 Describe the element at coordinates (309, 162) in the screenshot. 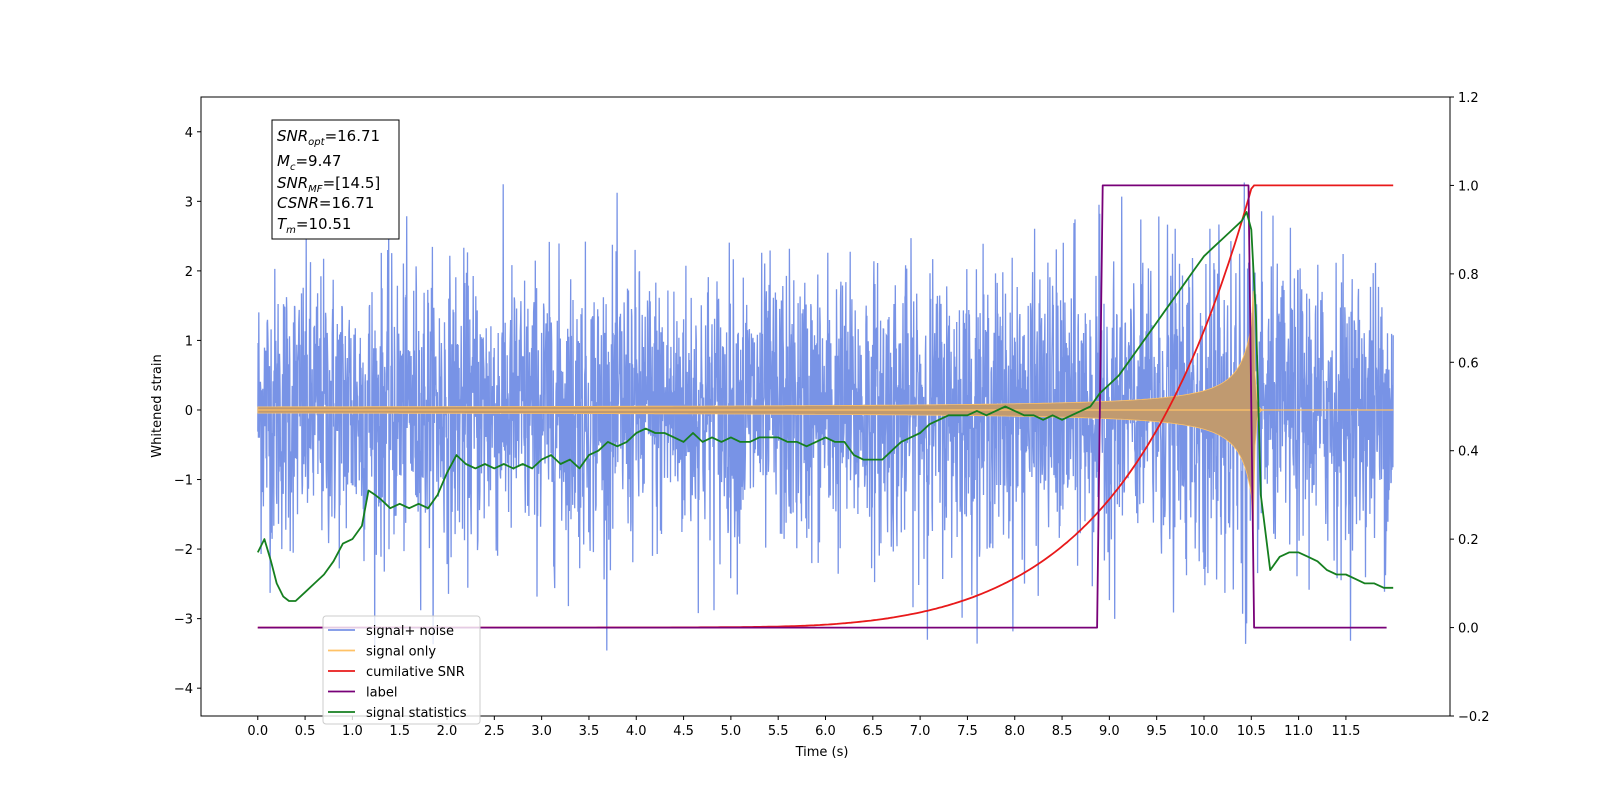

I see `info-mc: Mc=9.47` at that location.